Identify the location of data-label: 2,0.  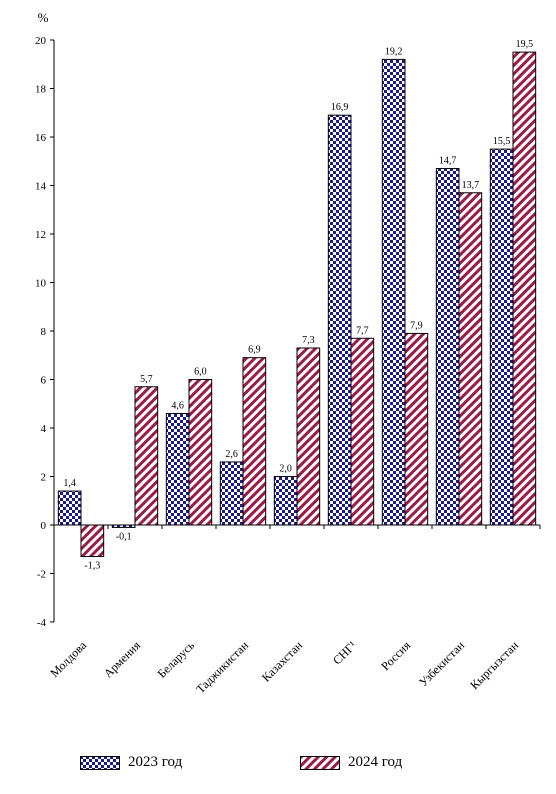
(285, 469).